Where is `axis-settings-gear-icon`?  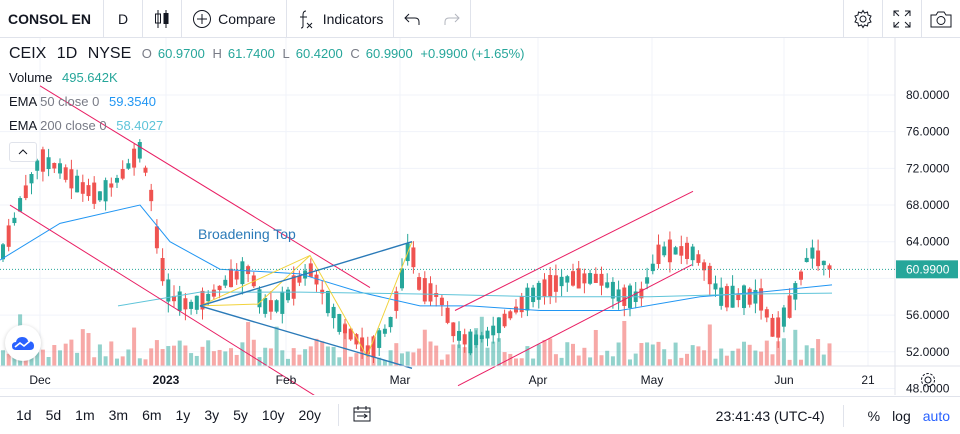
axis-settings-gear-icon is located at coordinates (928, 380).